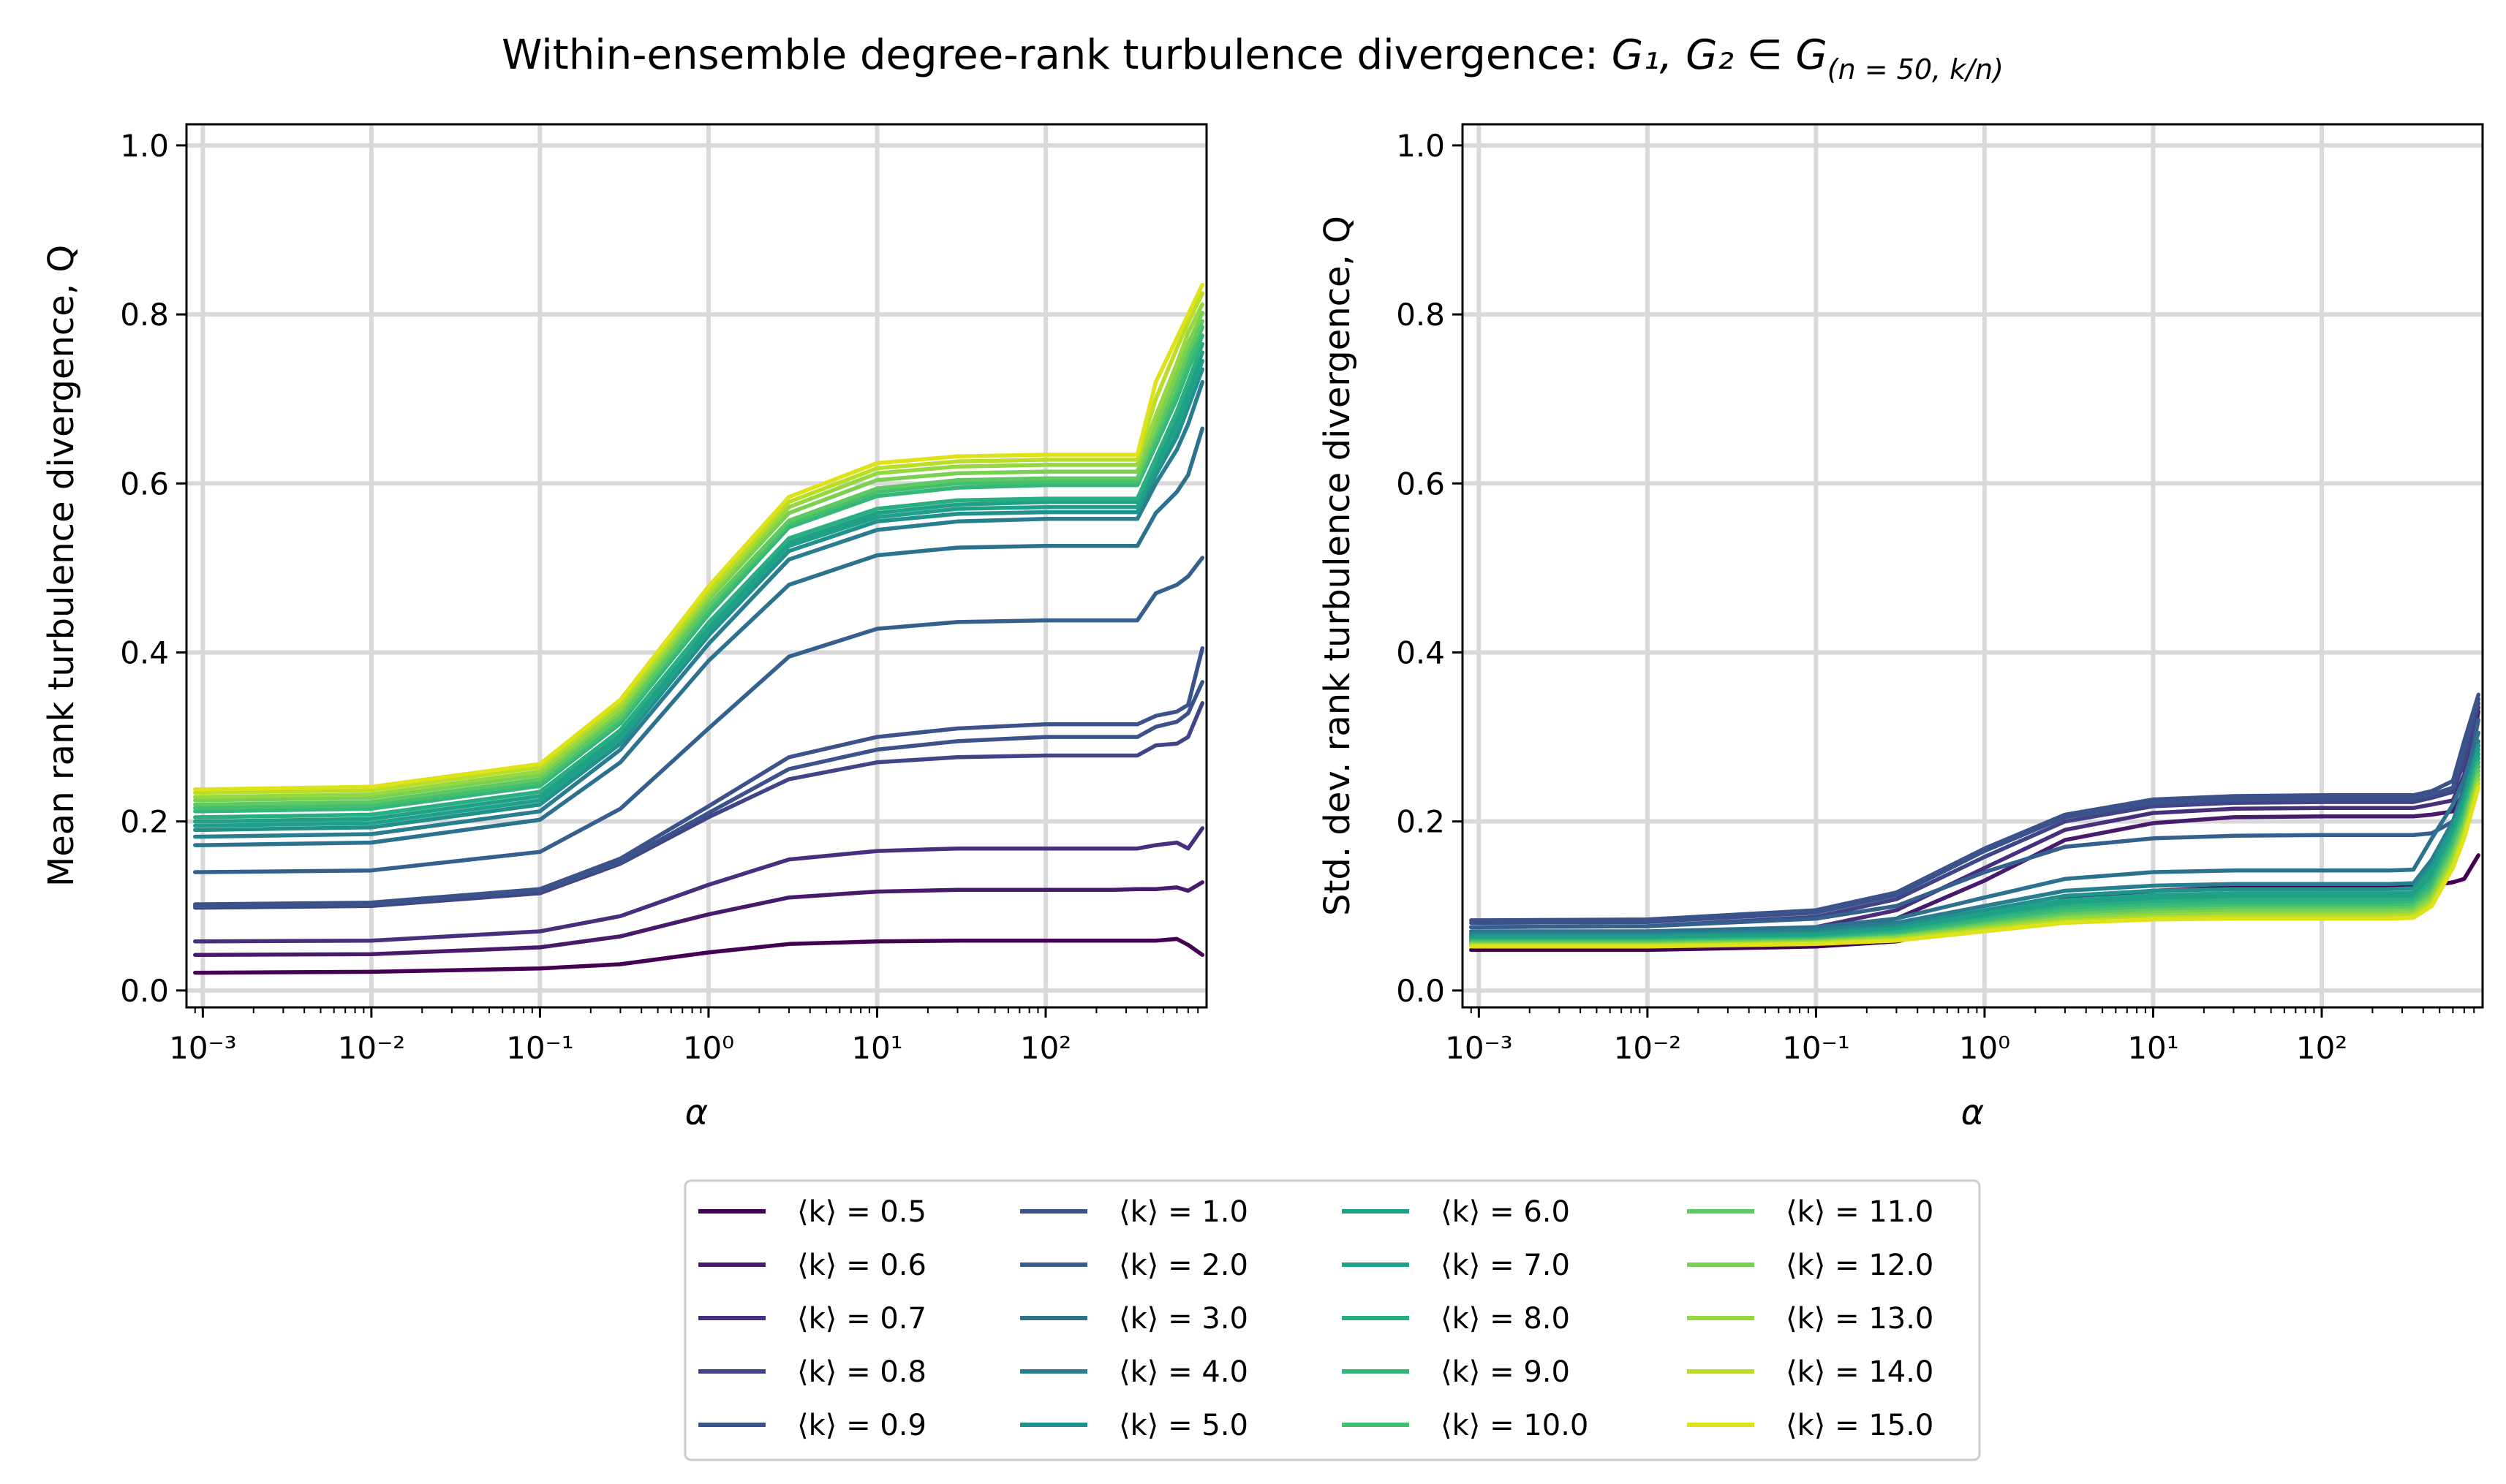 This screenshot has height=1484, width=2506. I want to click on legend-label-5: ⟨k⟩ = 1.0, so click(1183, 1212).